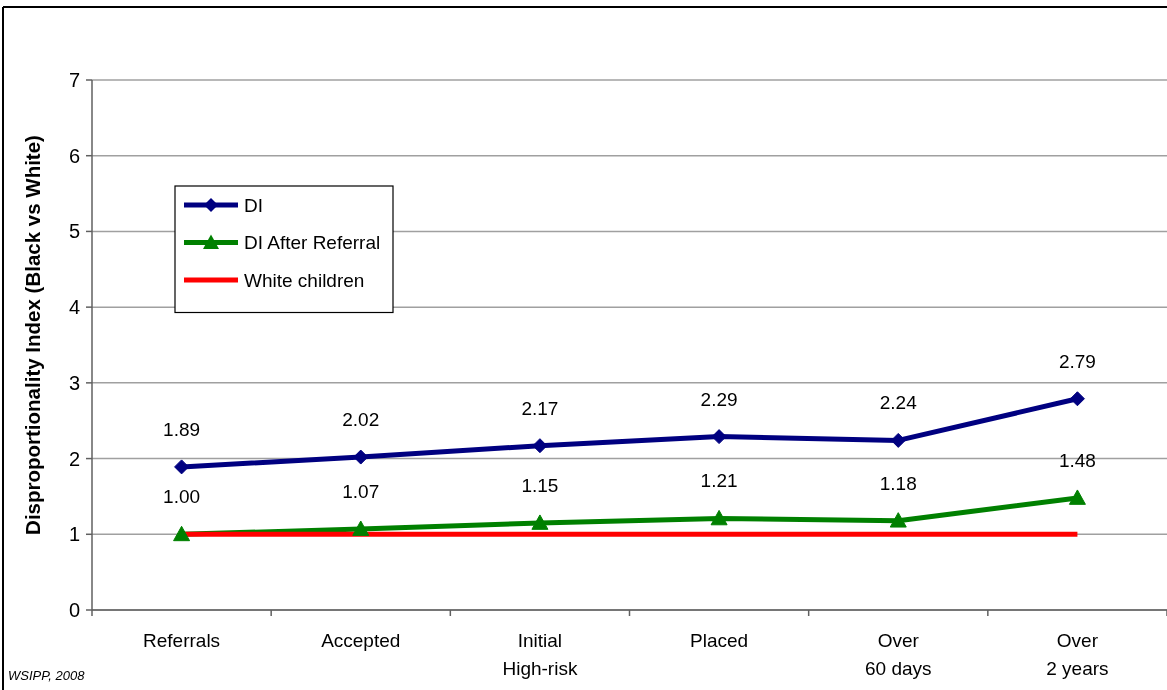 Image resolution: width=1167 pixels, height=690 pixels. I want to click on data-label: 2.02, so click(361, 420).